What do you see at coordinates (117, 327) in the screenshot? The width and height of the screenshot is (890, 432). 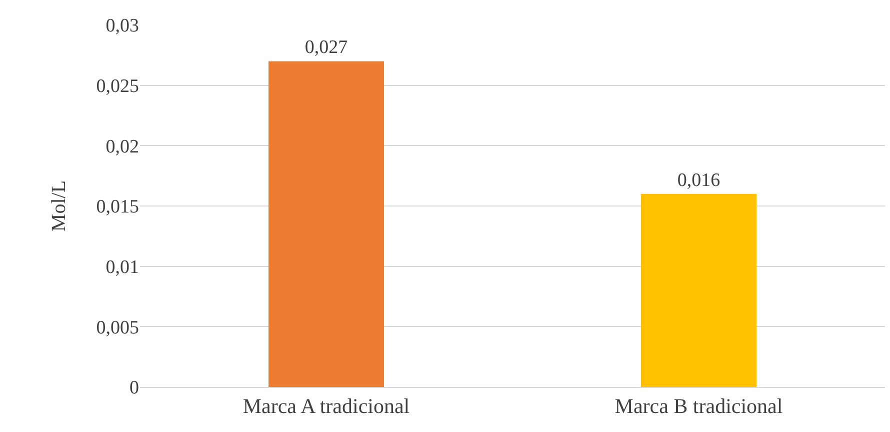 I see `y-tick-label: 0,005` at bounding box center [117, 327].